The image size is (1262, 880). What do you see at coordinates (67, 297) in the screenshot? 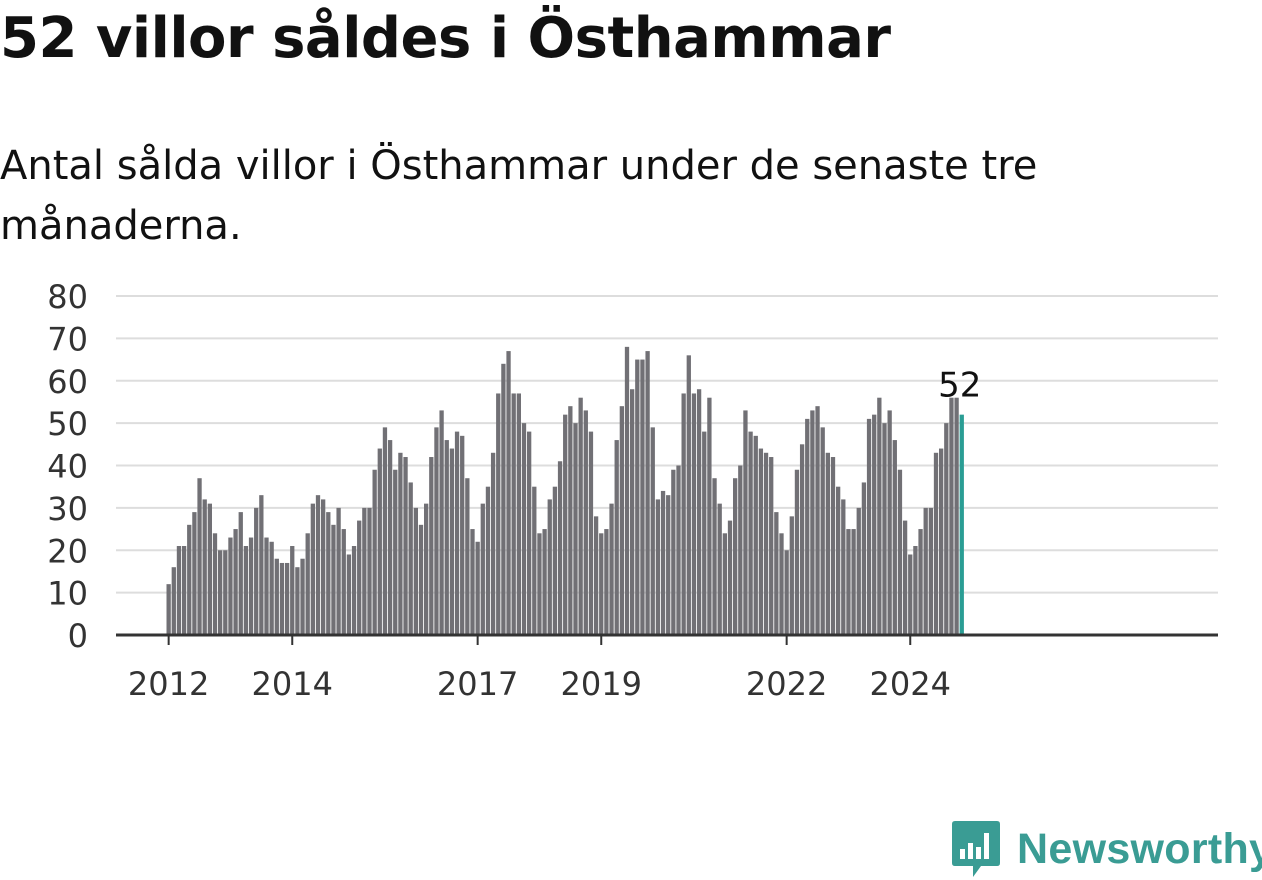
I see `y-tick-label: 80` at bounding box center [67, 297].